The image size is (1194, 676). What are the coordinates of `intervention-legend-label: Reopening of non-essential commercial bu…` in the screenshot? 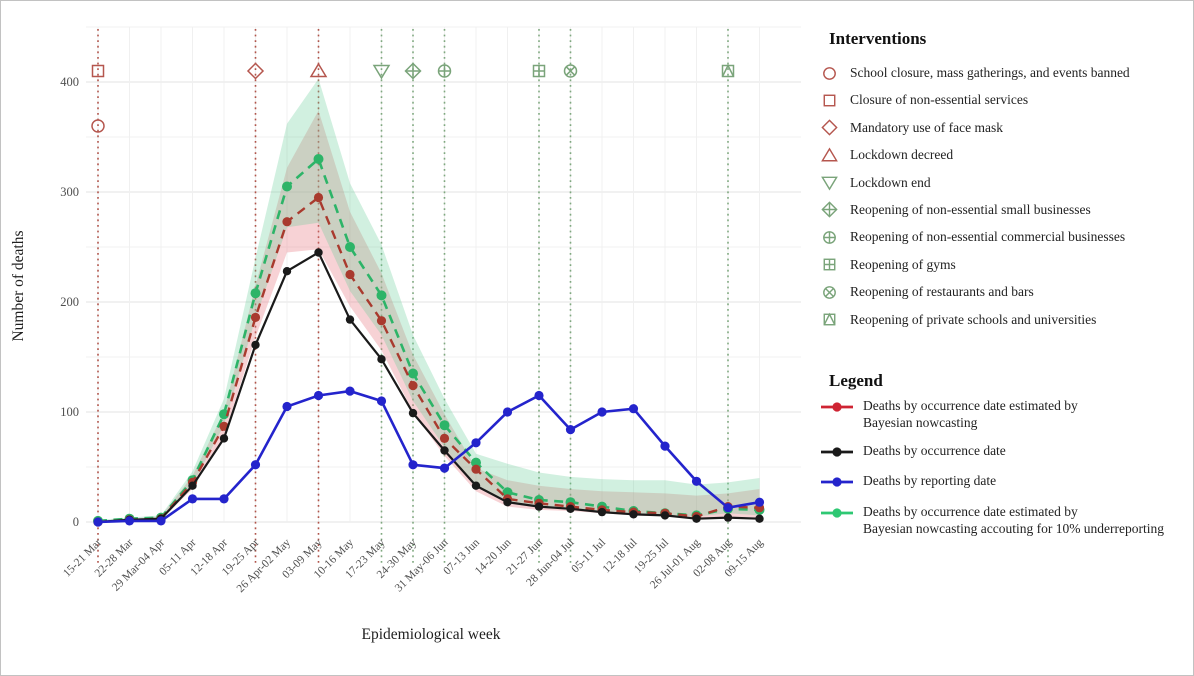 It's located at (988, 237).